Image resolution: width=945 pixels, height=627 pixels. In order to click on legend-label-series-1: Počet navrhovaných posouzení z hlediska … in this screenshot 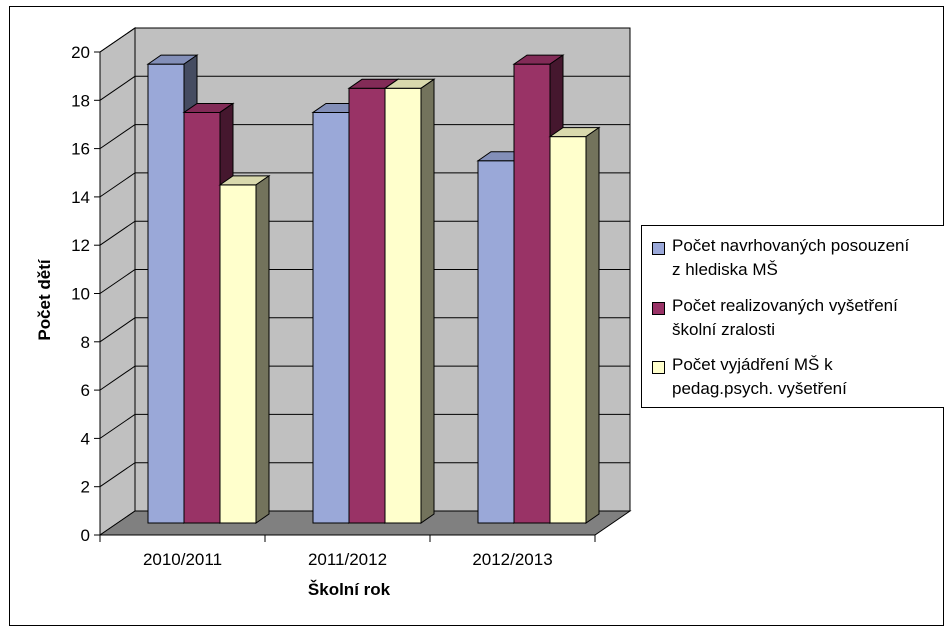, I will do `click(791, 257)`.